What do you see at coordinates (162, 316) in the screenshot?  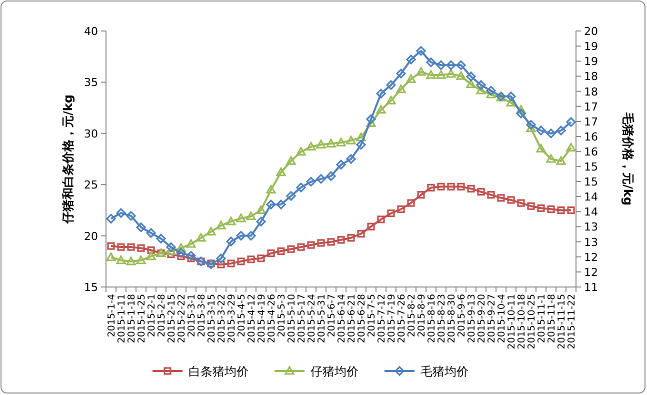 I see `x-tick-label: 2015-2-8` at bounding box center [162, 316].